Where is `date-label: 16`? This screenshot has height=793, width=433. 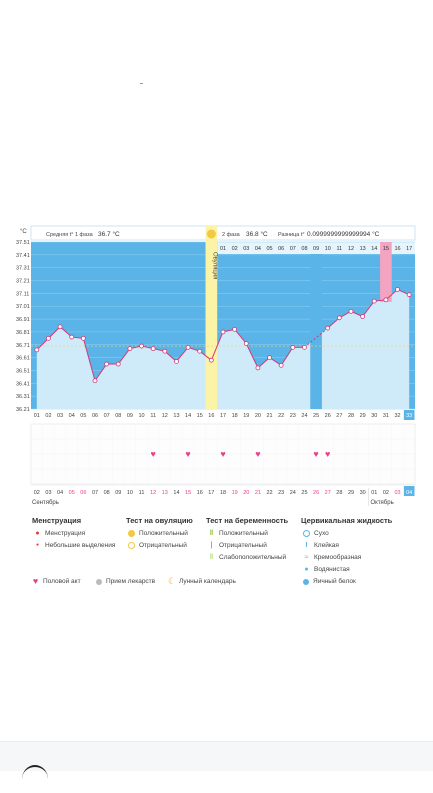
date-label: 16 is located at coordinates (200, 493).